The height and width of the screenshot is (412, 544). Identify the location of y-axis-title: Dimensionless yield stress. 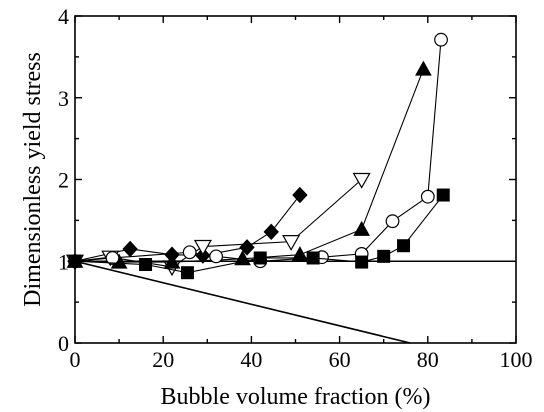
(33, 179).